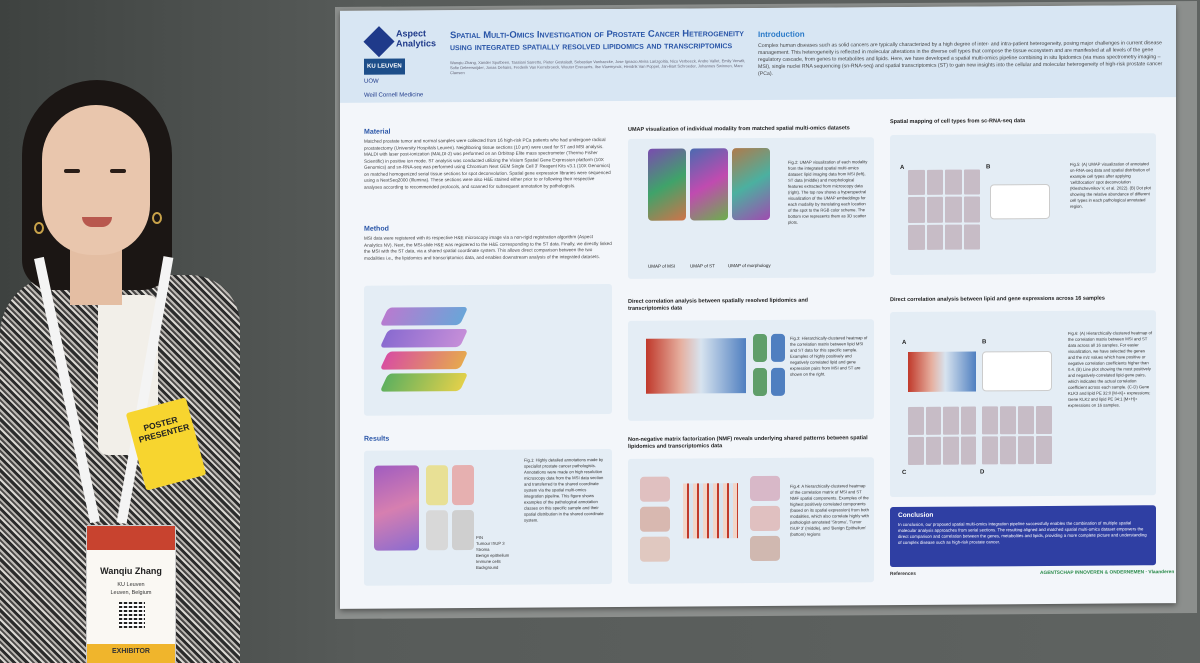 The height and width of the screenshot is (663, 1200). What do you see at coordinates (424, 338) in the screenshot?
I see `he-layer` at bounding box center [424, 338].